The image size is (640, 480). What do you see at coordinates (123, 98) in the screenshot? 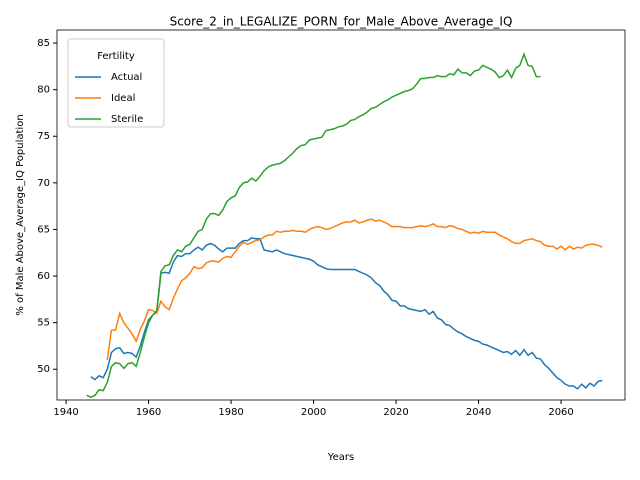
I see `legend-label: Ideal` at bounding box center [123, 98].